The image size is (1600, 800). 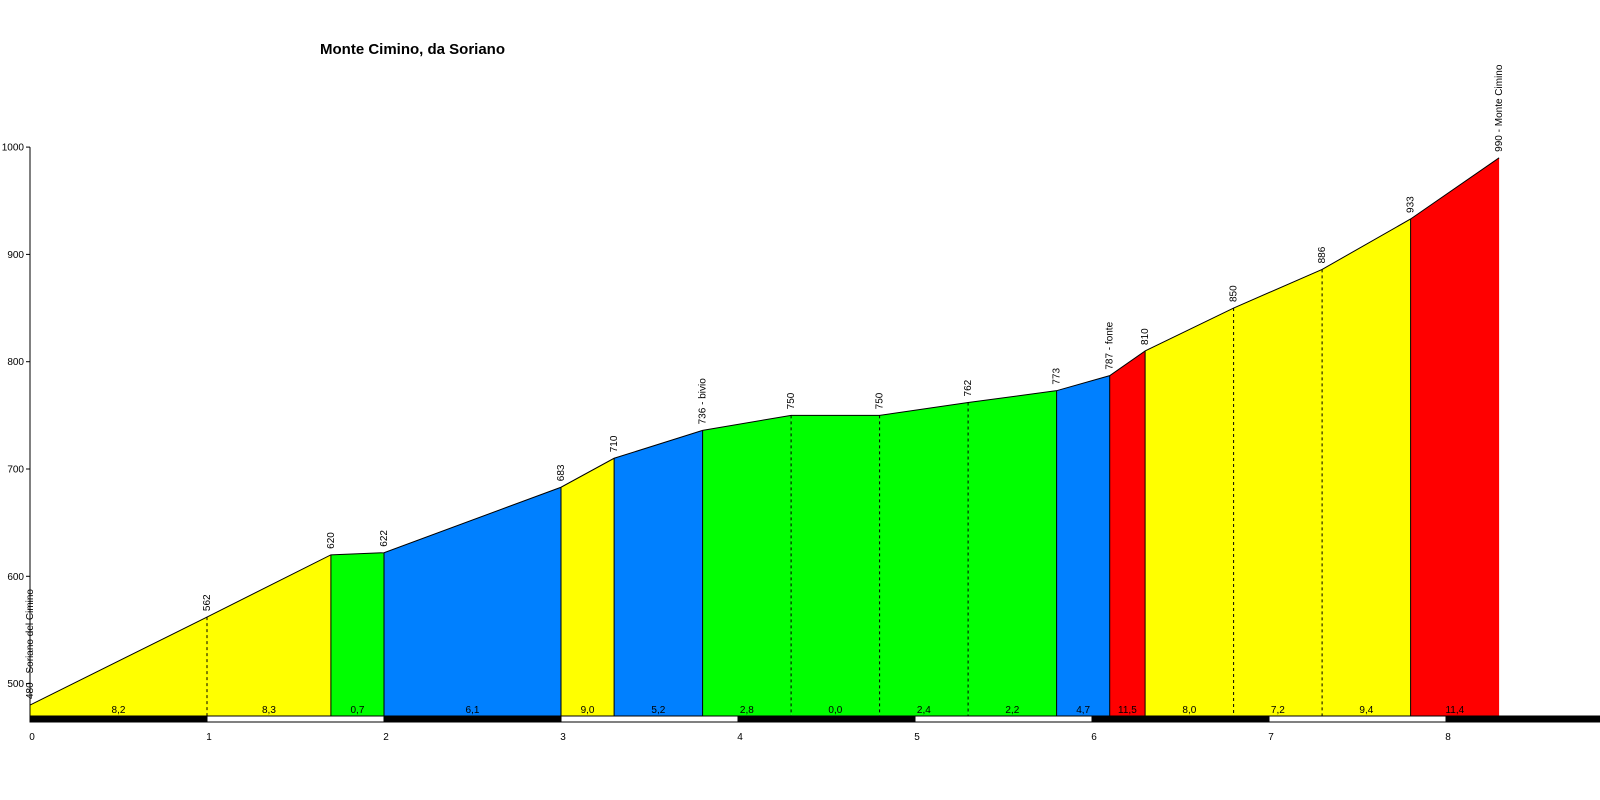 What do you see at coordinates (614, 443) in the screenshot?
I see `point-label: 710` at bounding box center [614, 443].